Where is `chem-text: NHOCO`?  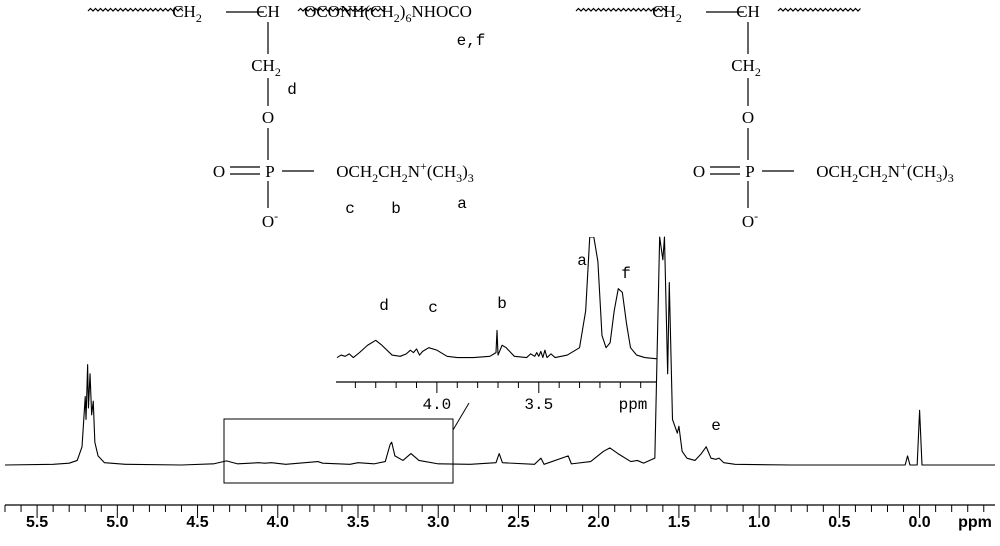
chem-text: NHOCO is located at coordinates (441, 11).